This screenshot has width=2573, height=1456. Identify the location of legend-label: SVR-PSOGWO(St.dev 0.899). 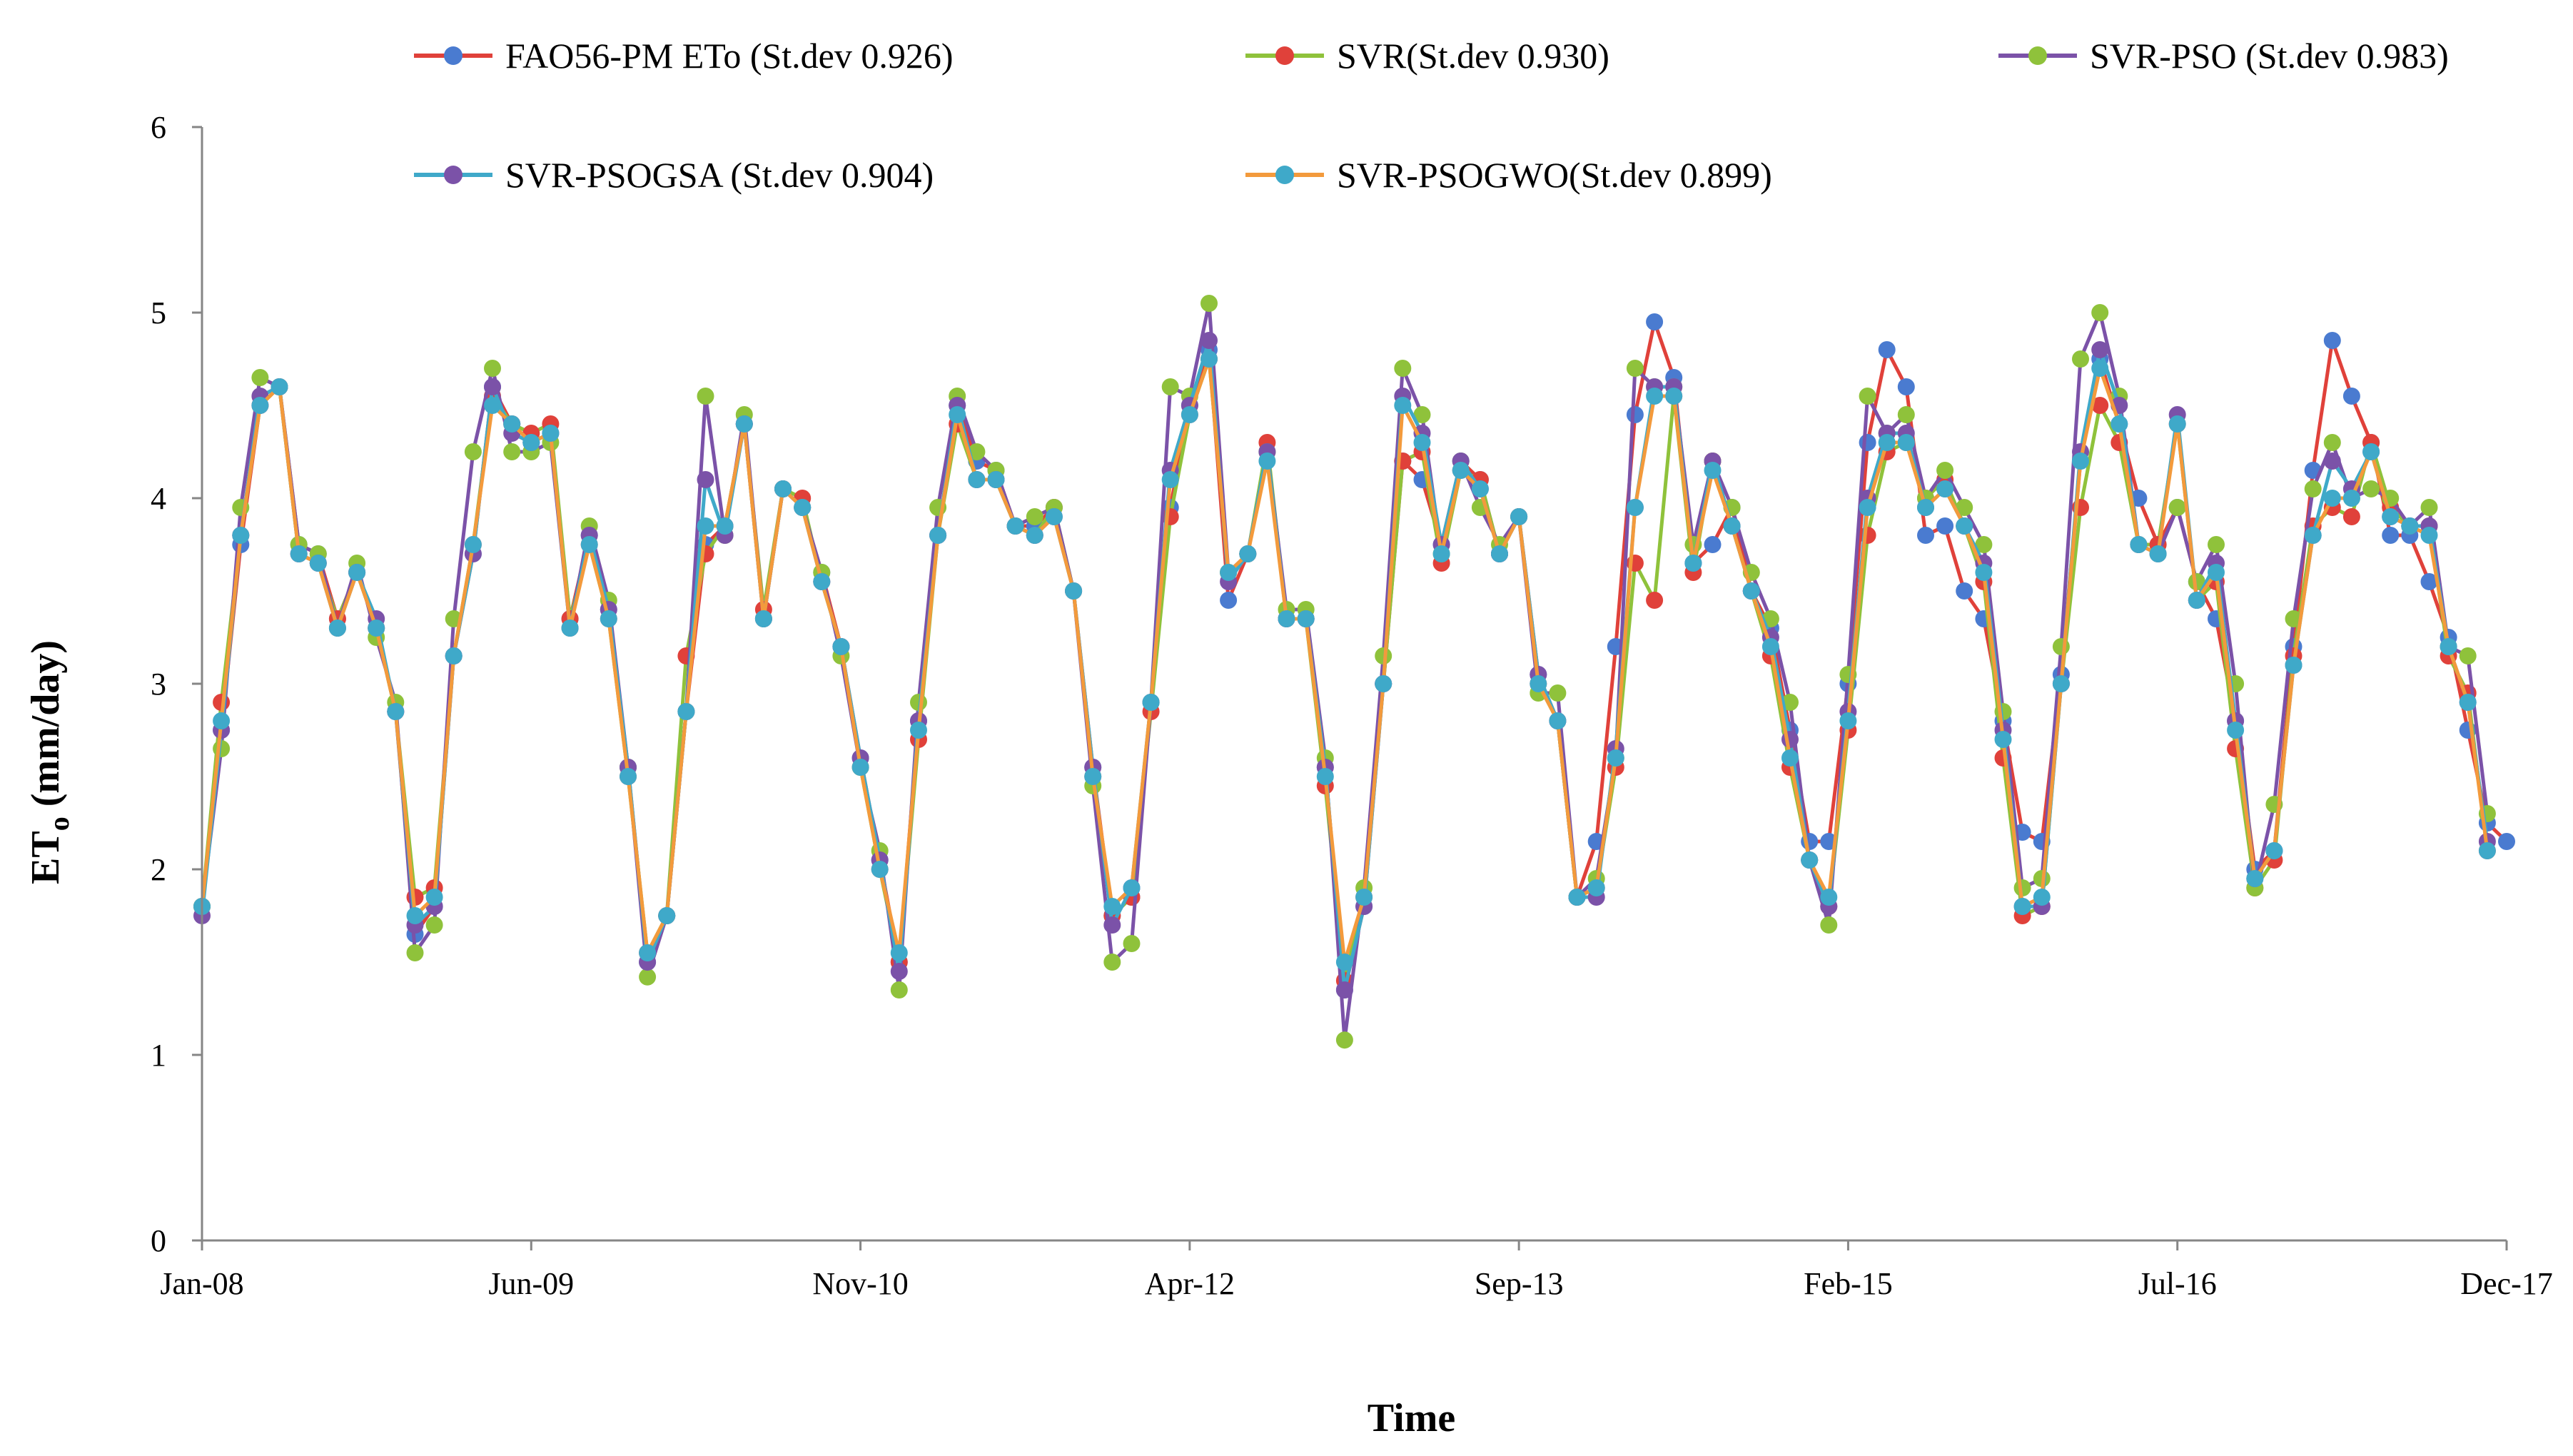
(1555, 175).